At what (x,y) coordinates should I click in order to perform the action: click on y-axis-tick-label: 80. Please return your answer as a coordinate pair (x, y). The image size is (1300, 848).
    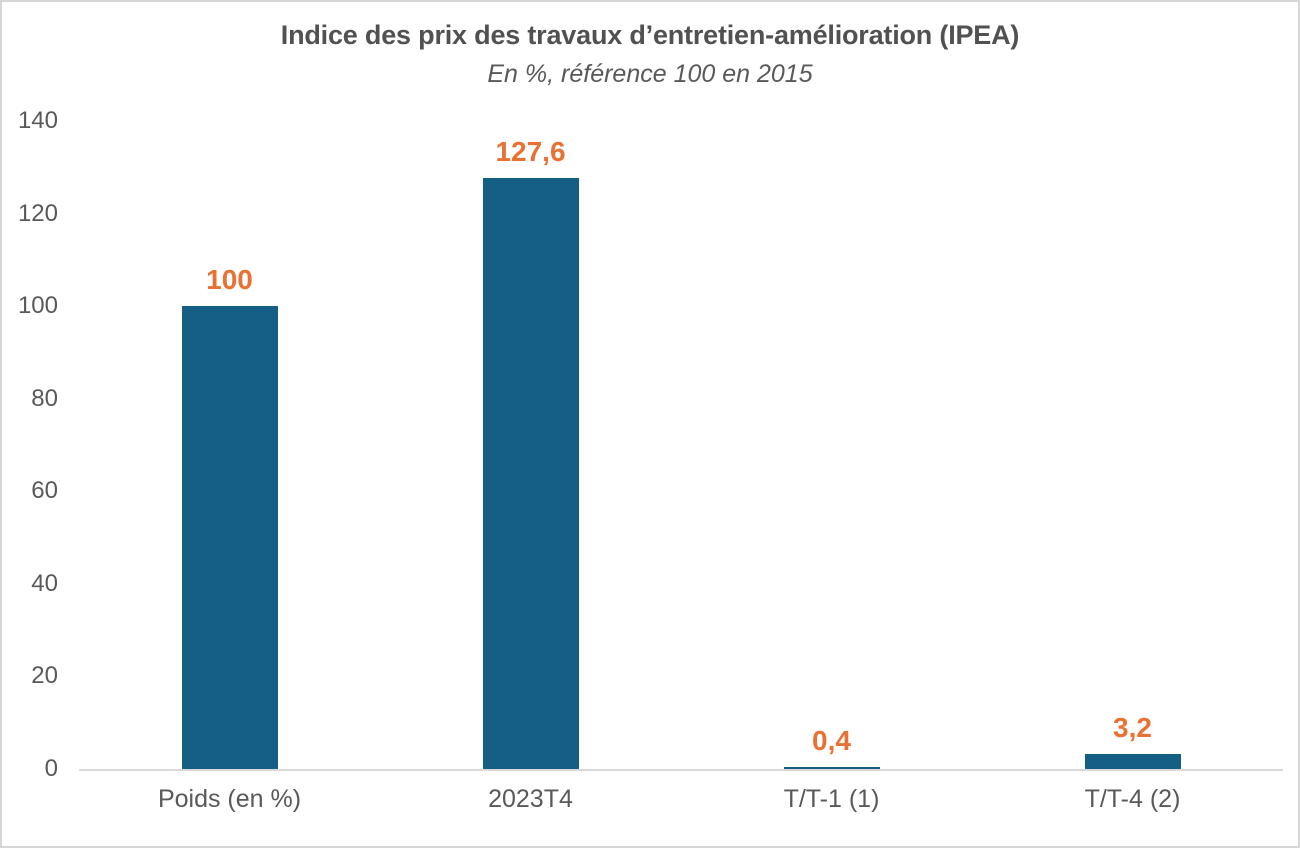
    Looking at the image, I should click on (44, 398).